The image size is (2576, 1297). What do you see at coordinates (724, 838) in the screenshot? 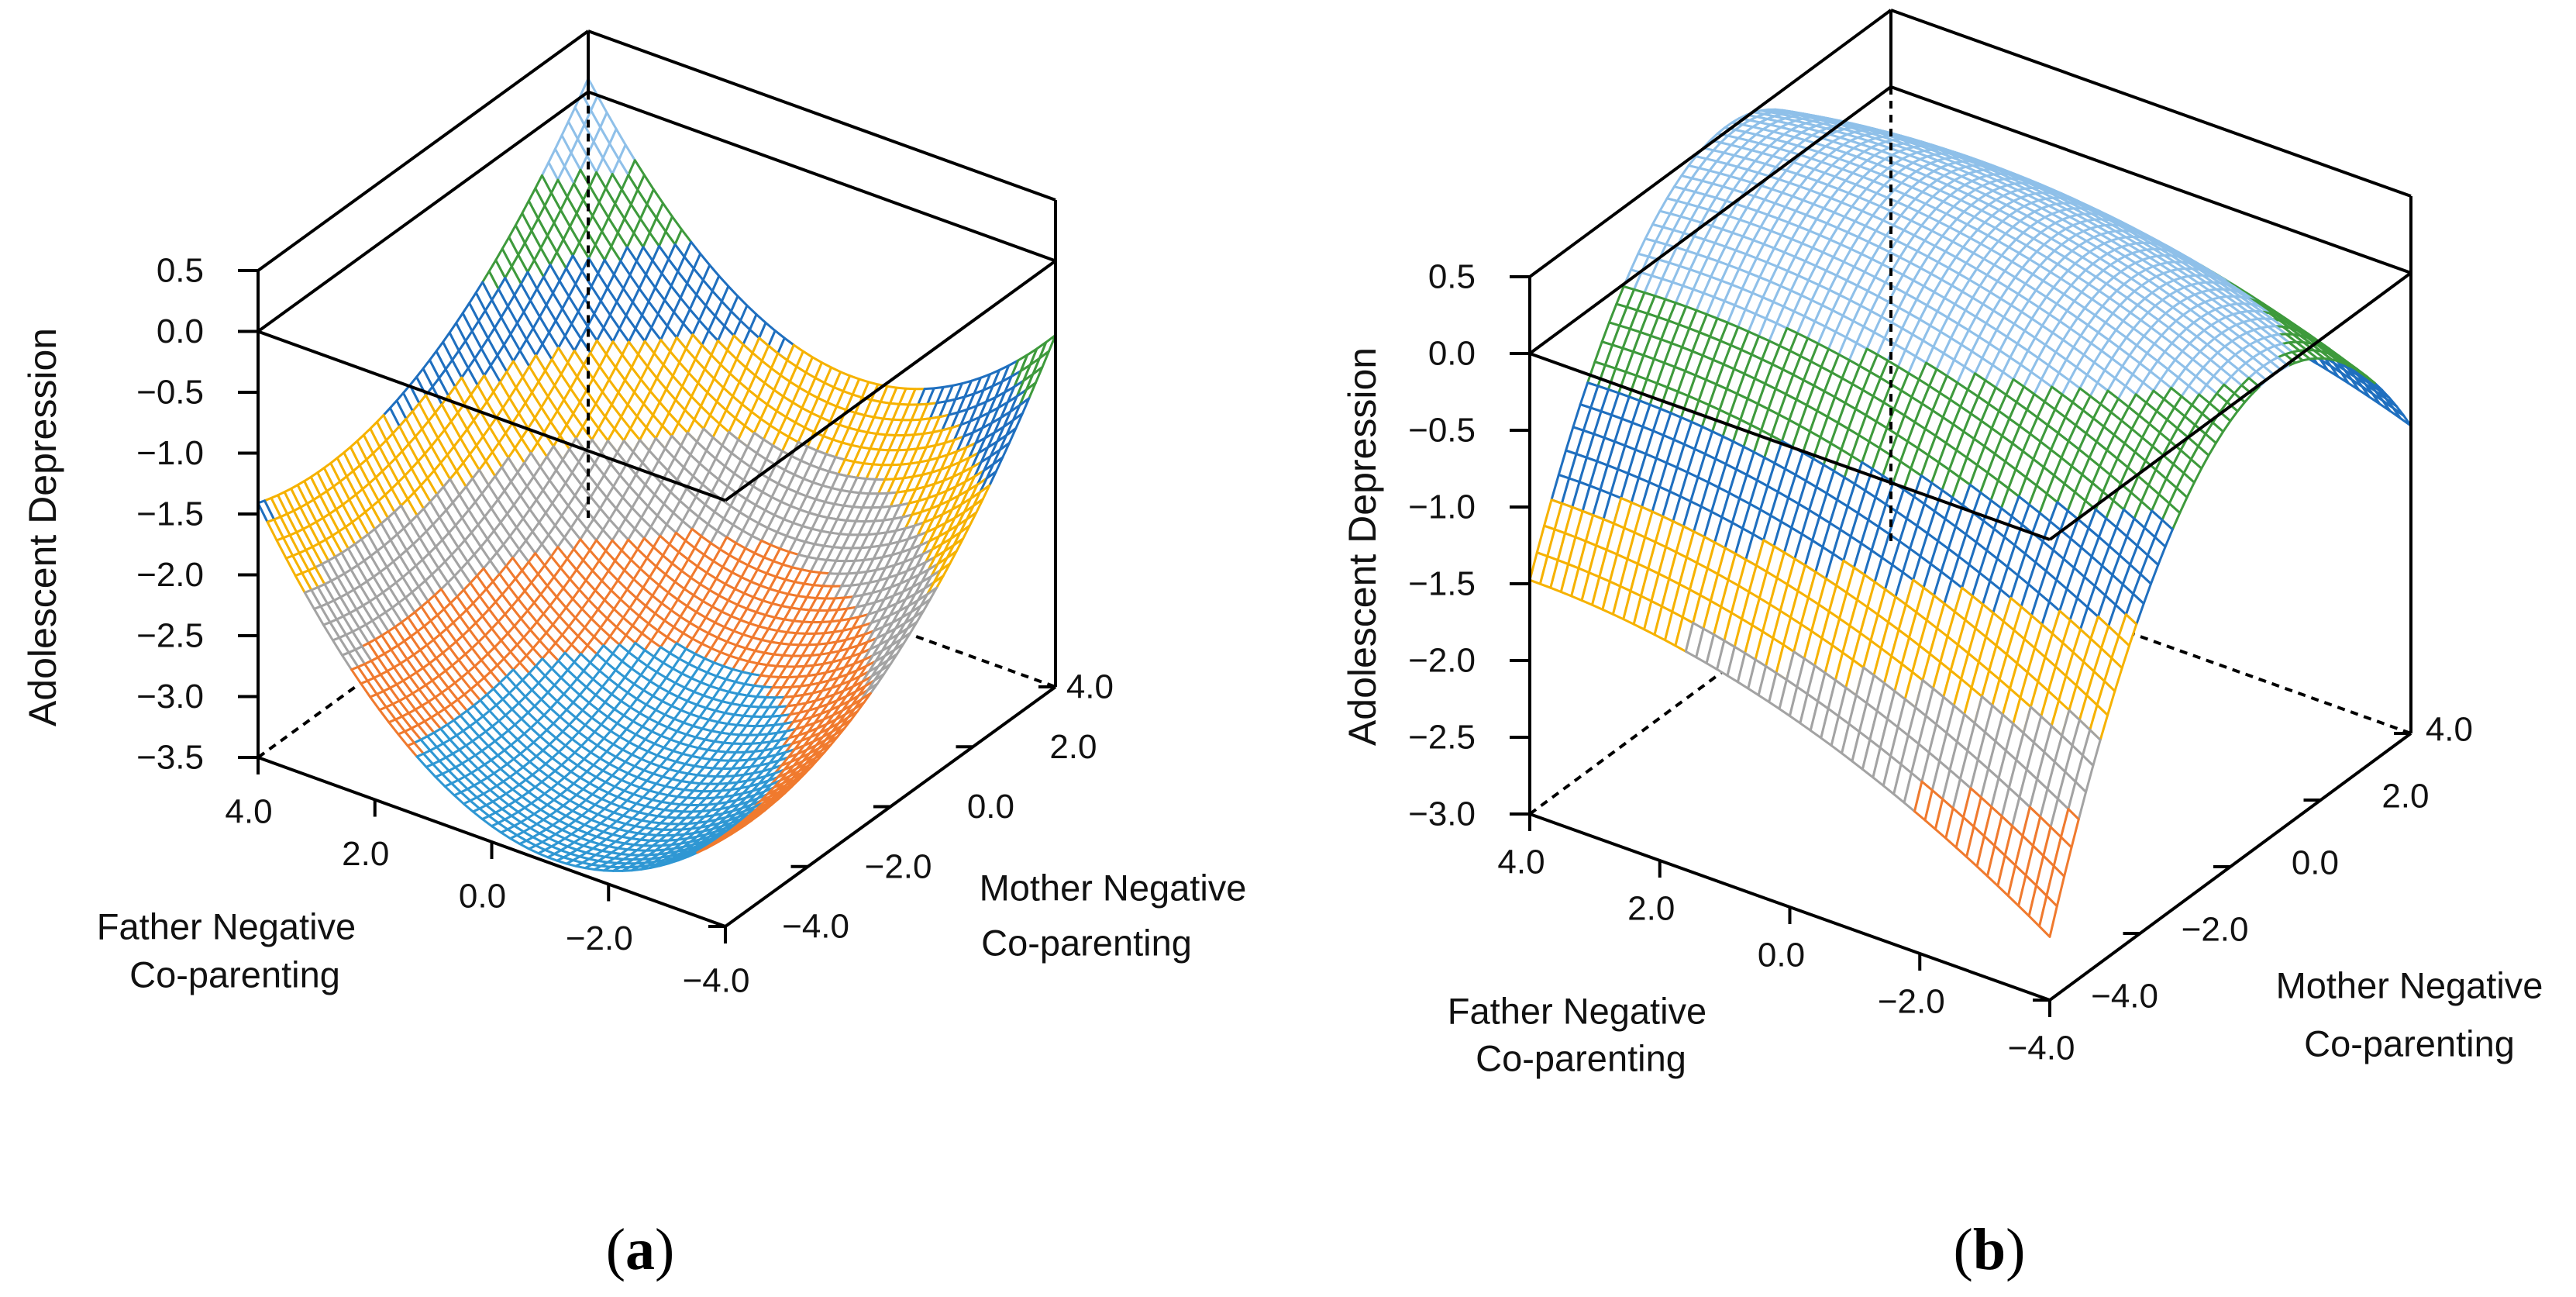
I see `mesh-cell` at bounding box center [724, 838].